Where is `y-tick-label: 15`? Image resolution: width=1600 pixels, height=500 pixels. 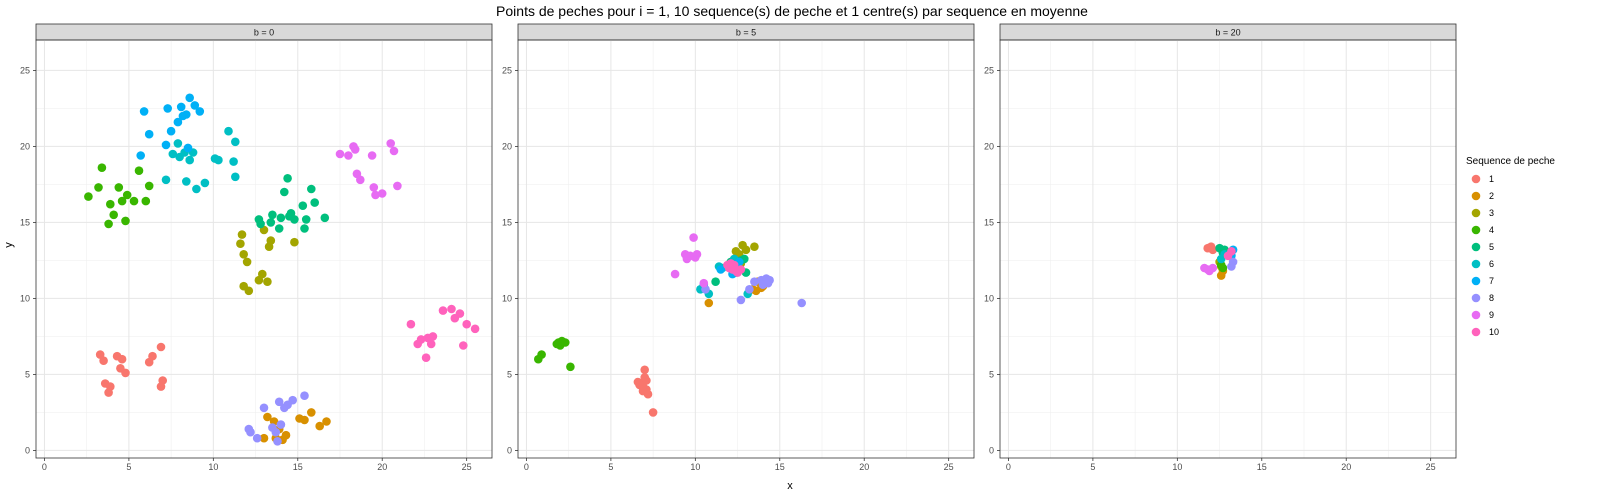
y-tick-label: 15 is located at coordinates (507, 222).